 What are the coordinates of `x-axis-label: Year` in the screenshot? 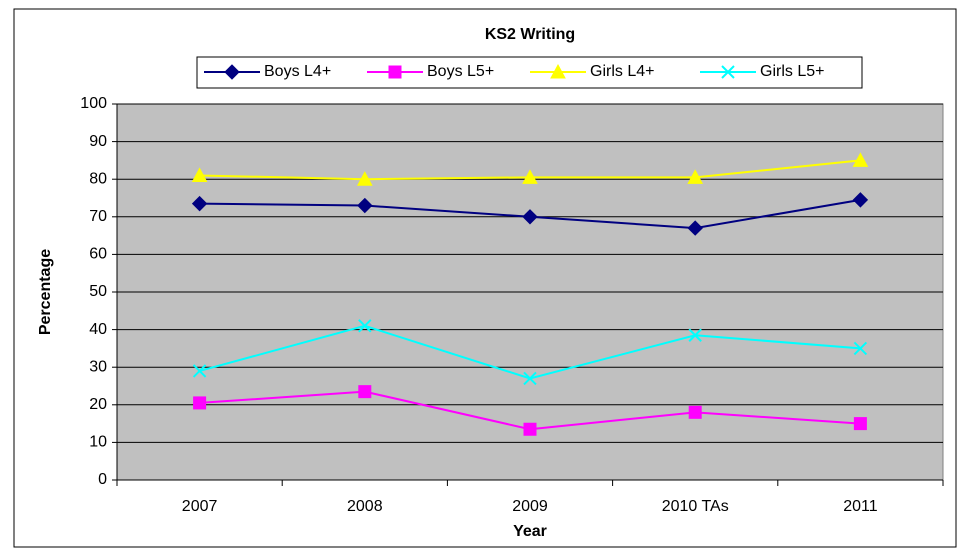 It's located at (530, 531).